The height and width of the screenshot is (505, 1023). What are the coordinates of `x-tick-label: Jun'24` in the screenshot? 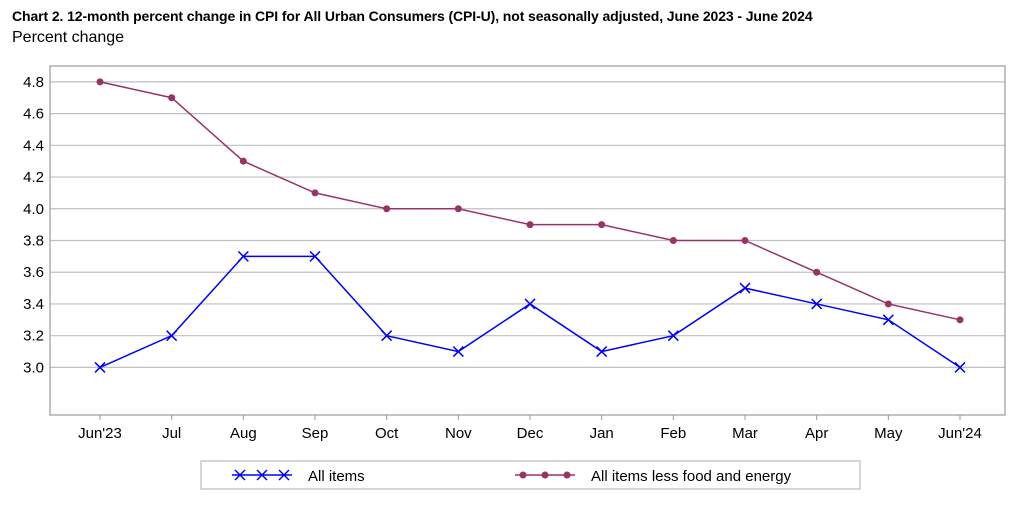 It's located at (960, 433).